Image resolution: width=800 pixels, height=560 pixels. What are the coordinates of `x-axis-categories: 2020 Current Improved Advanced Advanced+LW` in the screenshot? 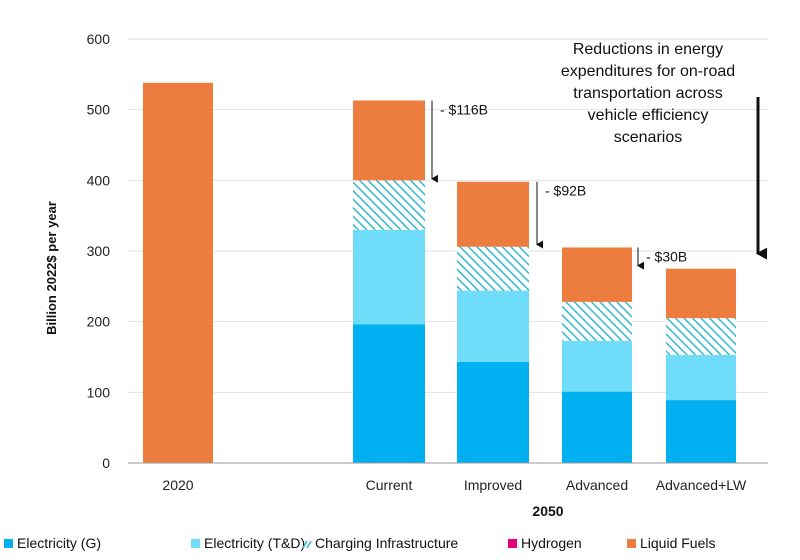 It's located at (454, 485).